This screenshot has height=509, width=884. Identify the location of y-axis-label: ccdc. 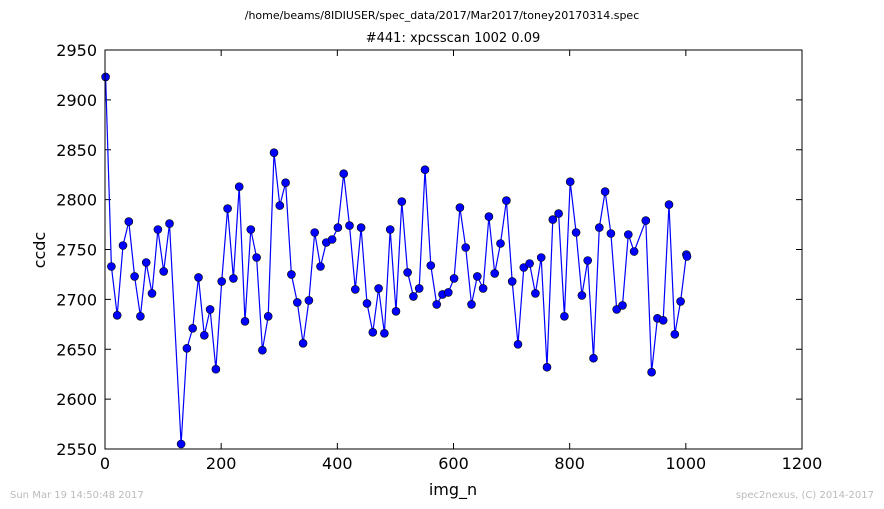
(39, 250).